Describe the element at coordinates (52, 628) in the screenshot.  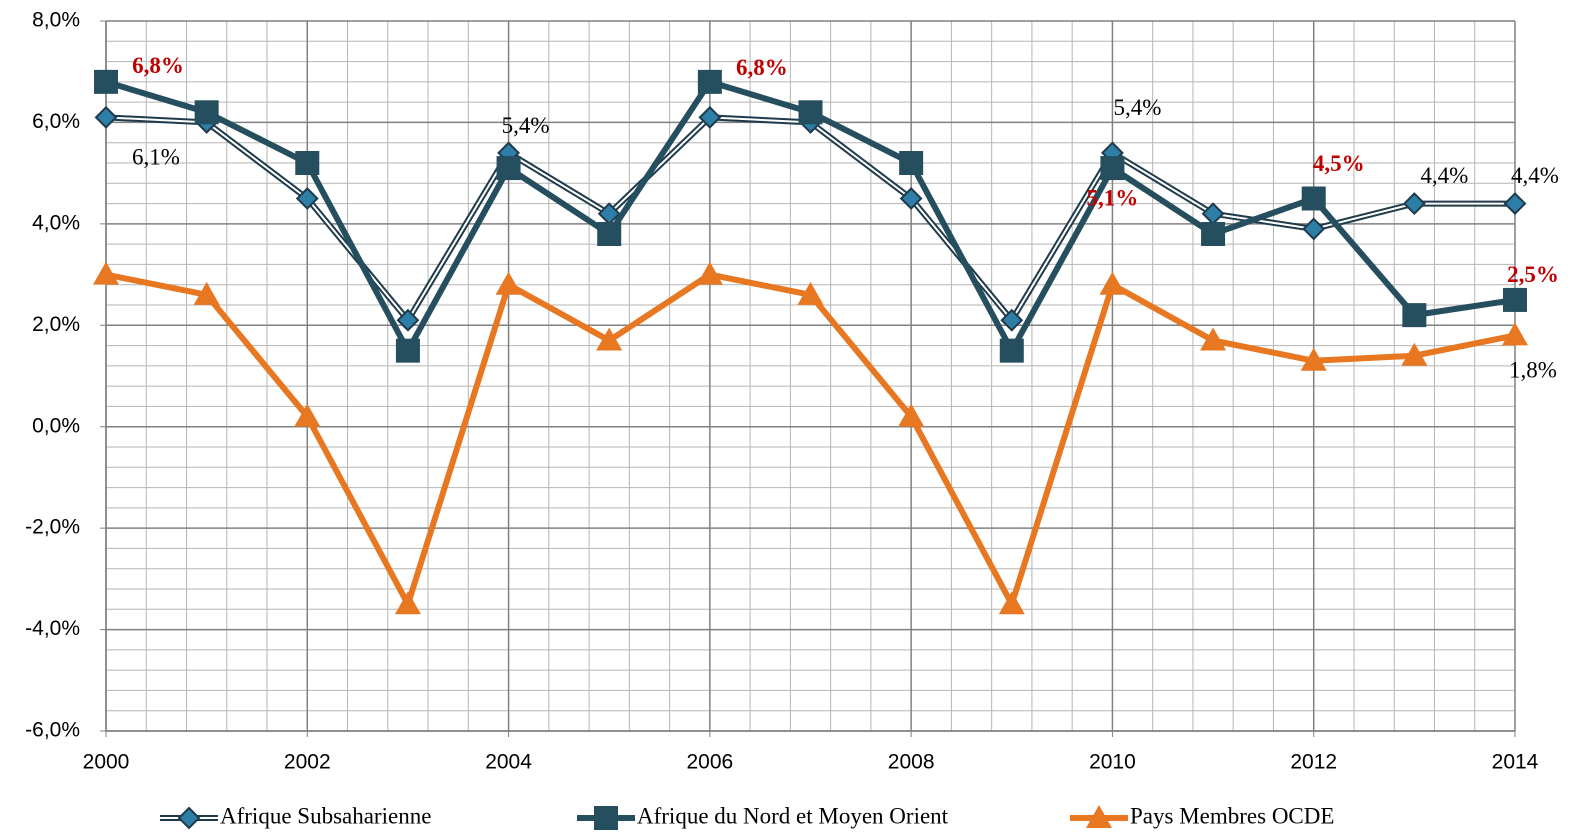
I see `y-tick-label: -4,0%` at that location.